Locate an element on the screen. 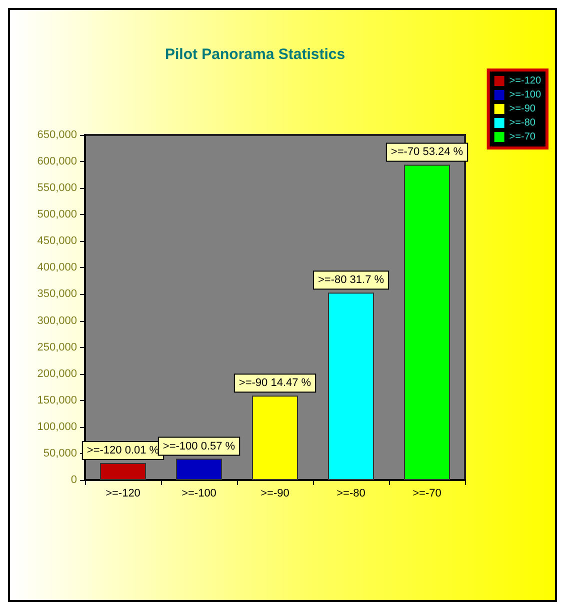  y-tick-label: 400,000 is located at coordinates (57, 268).